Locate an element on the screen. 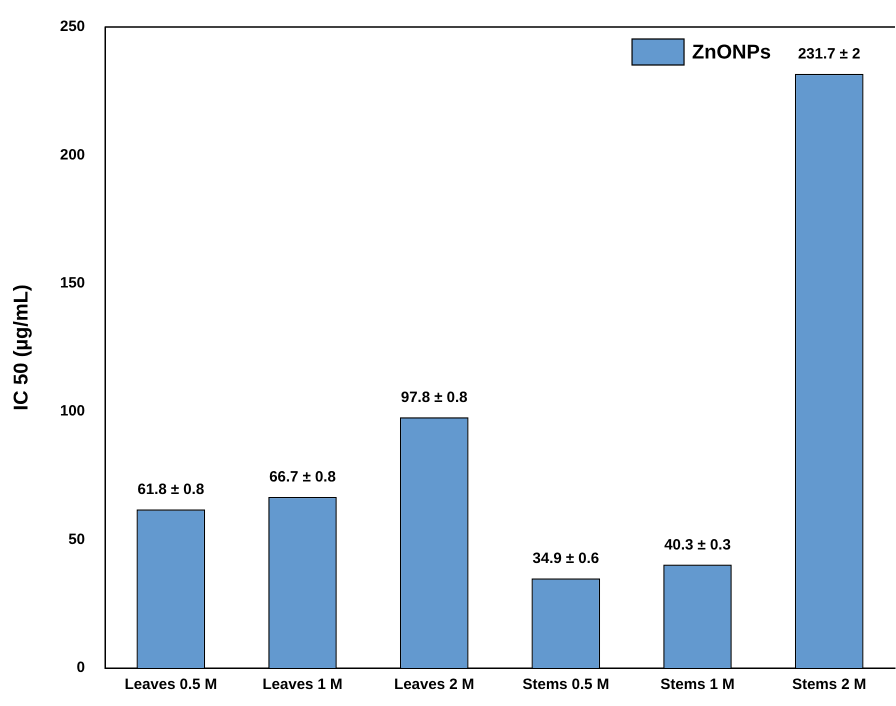 Image resolution: width=896 pixels, height=706 pixels. data-label: 40.3 ± 0.3 is located at coordinates (697, 545).